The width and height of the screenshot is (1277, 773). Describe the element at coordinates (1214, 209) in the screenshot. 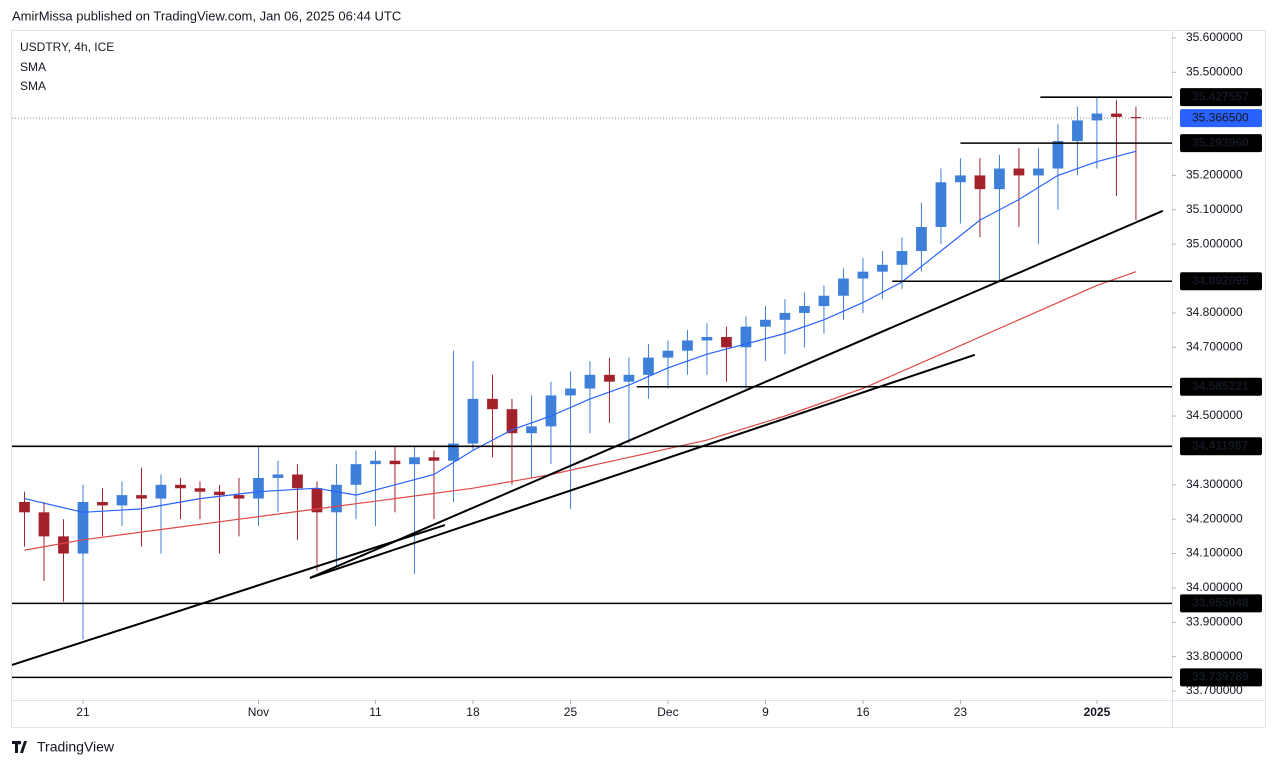

I see `y-tick-label: 35.100000` at that location.